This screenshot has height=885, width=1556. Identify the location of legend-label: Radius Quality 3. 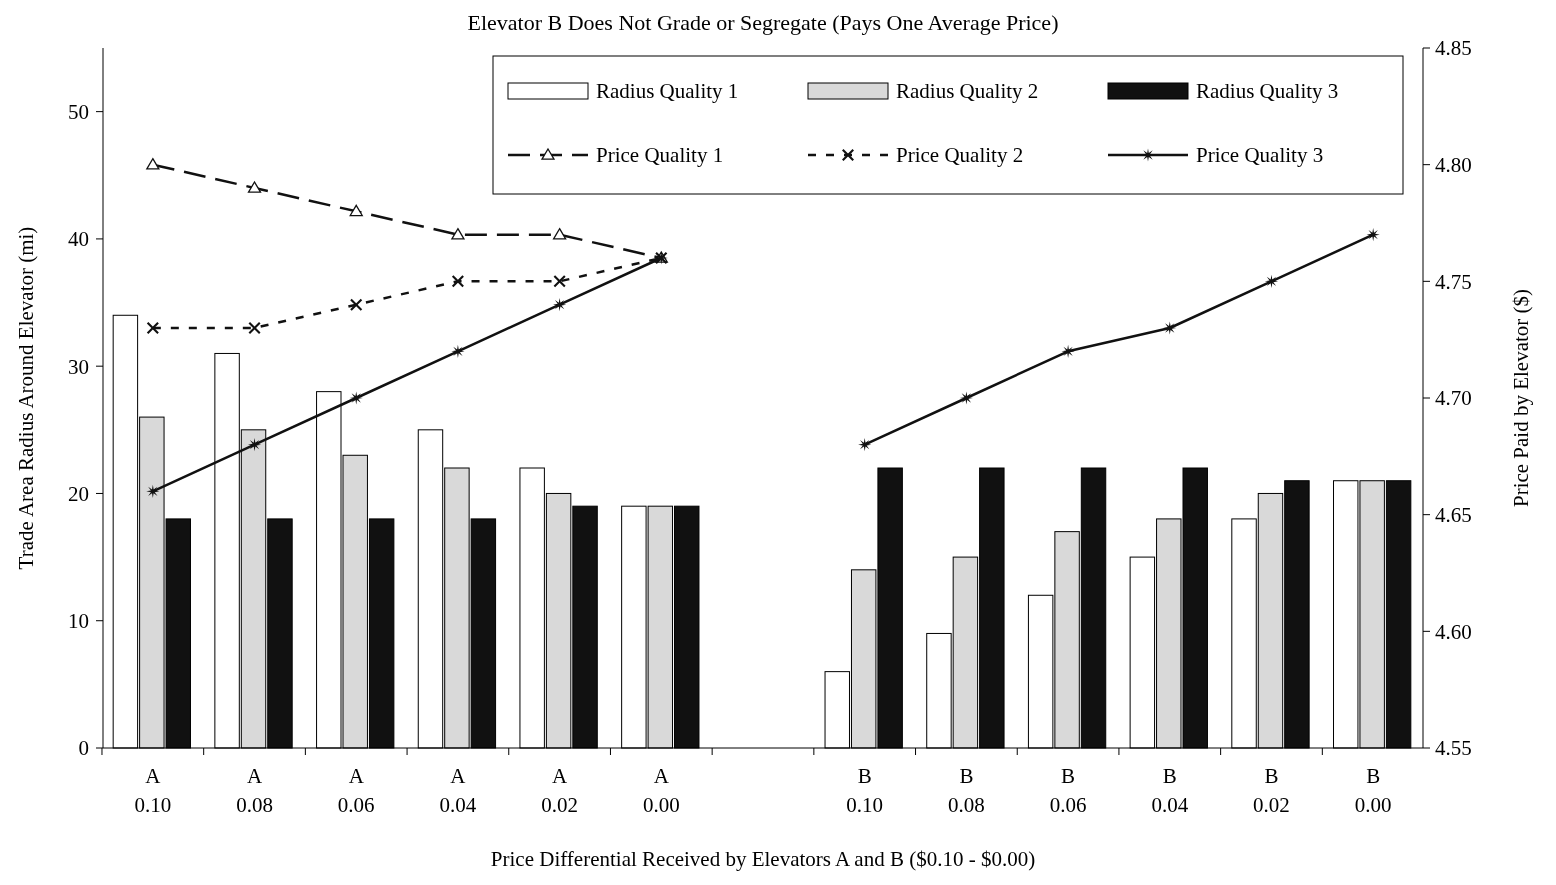
(1267, 91).